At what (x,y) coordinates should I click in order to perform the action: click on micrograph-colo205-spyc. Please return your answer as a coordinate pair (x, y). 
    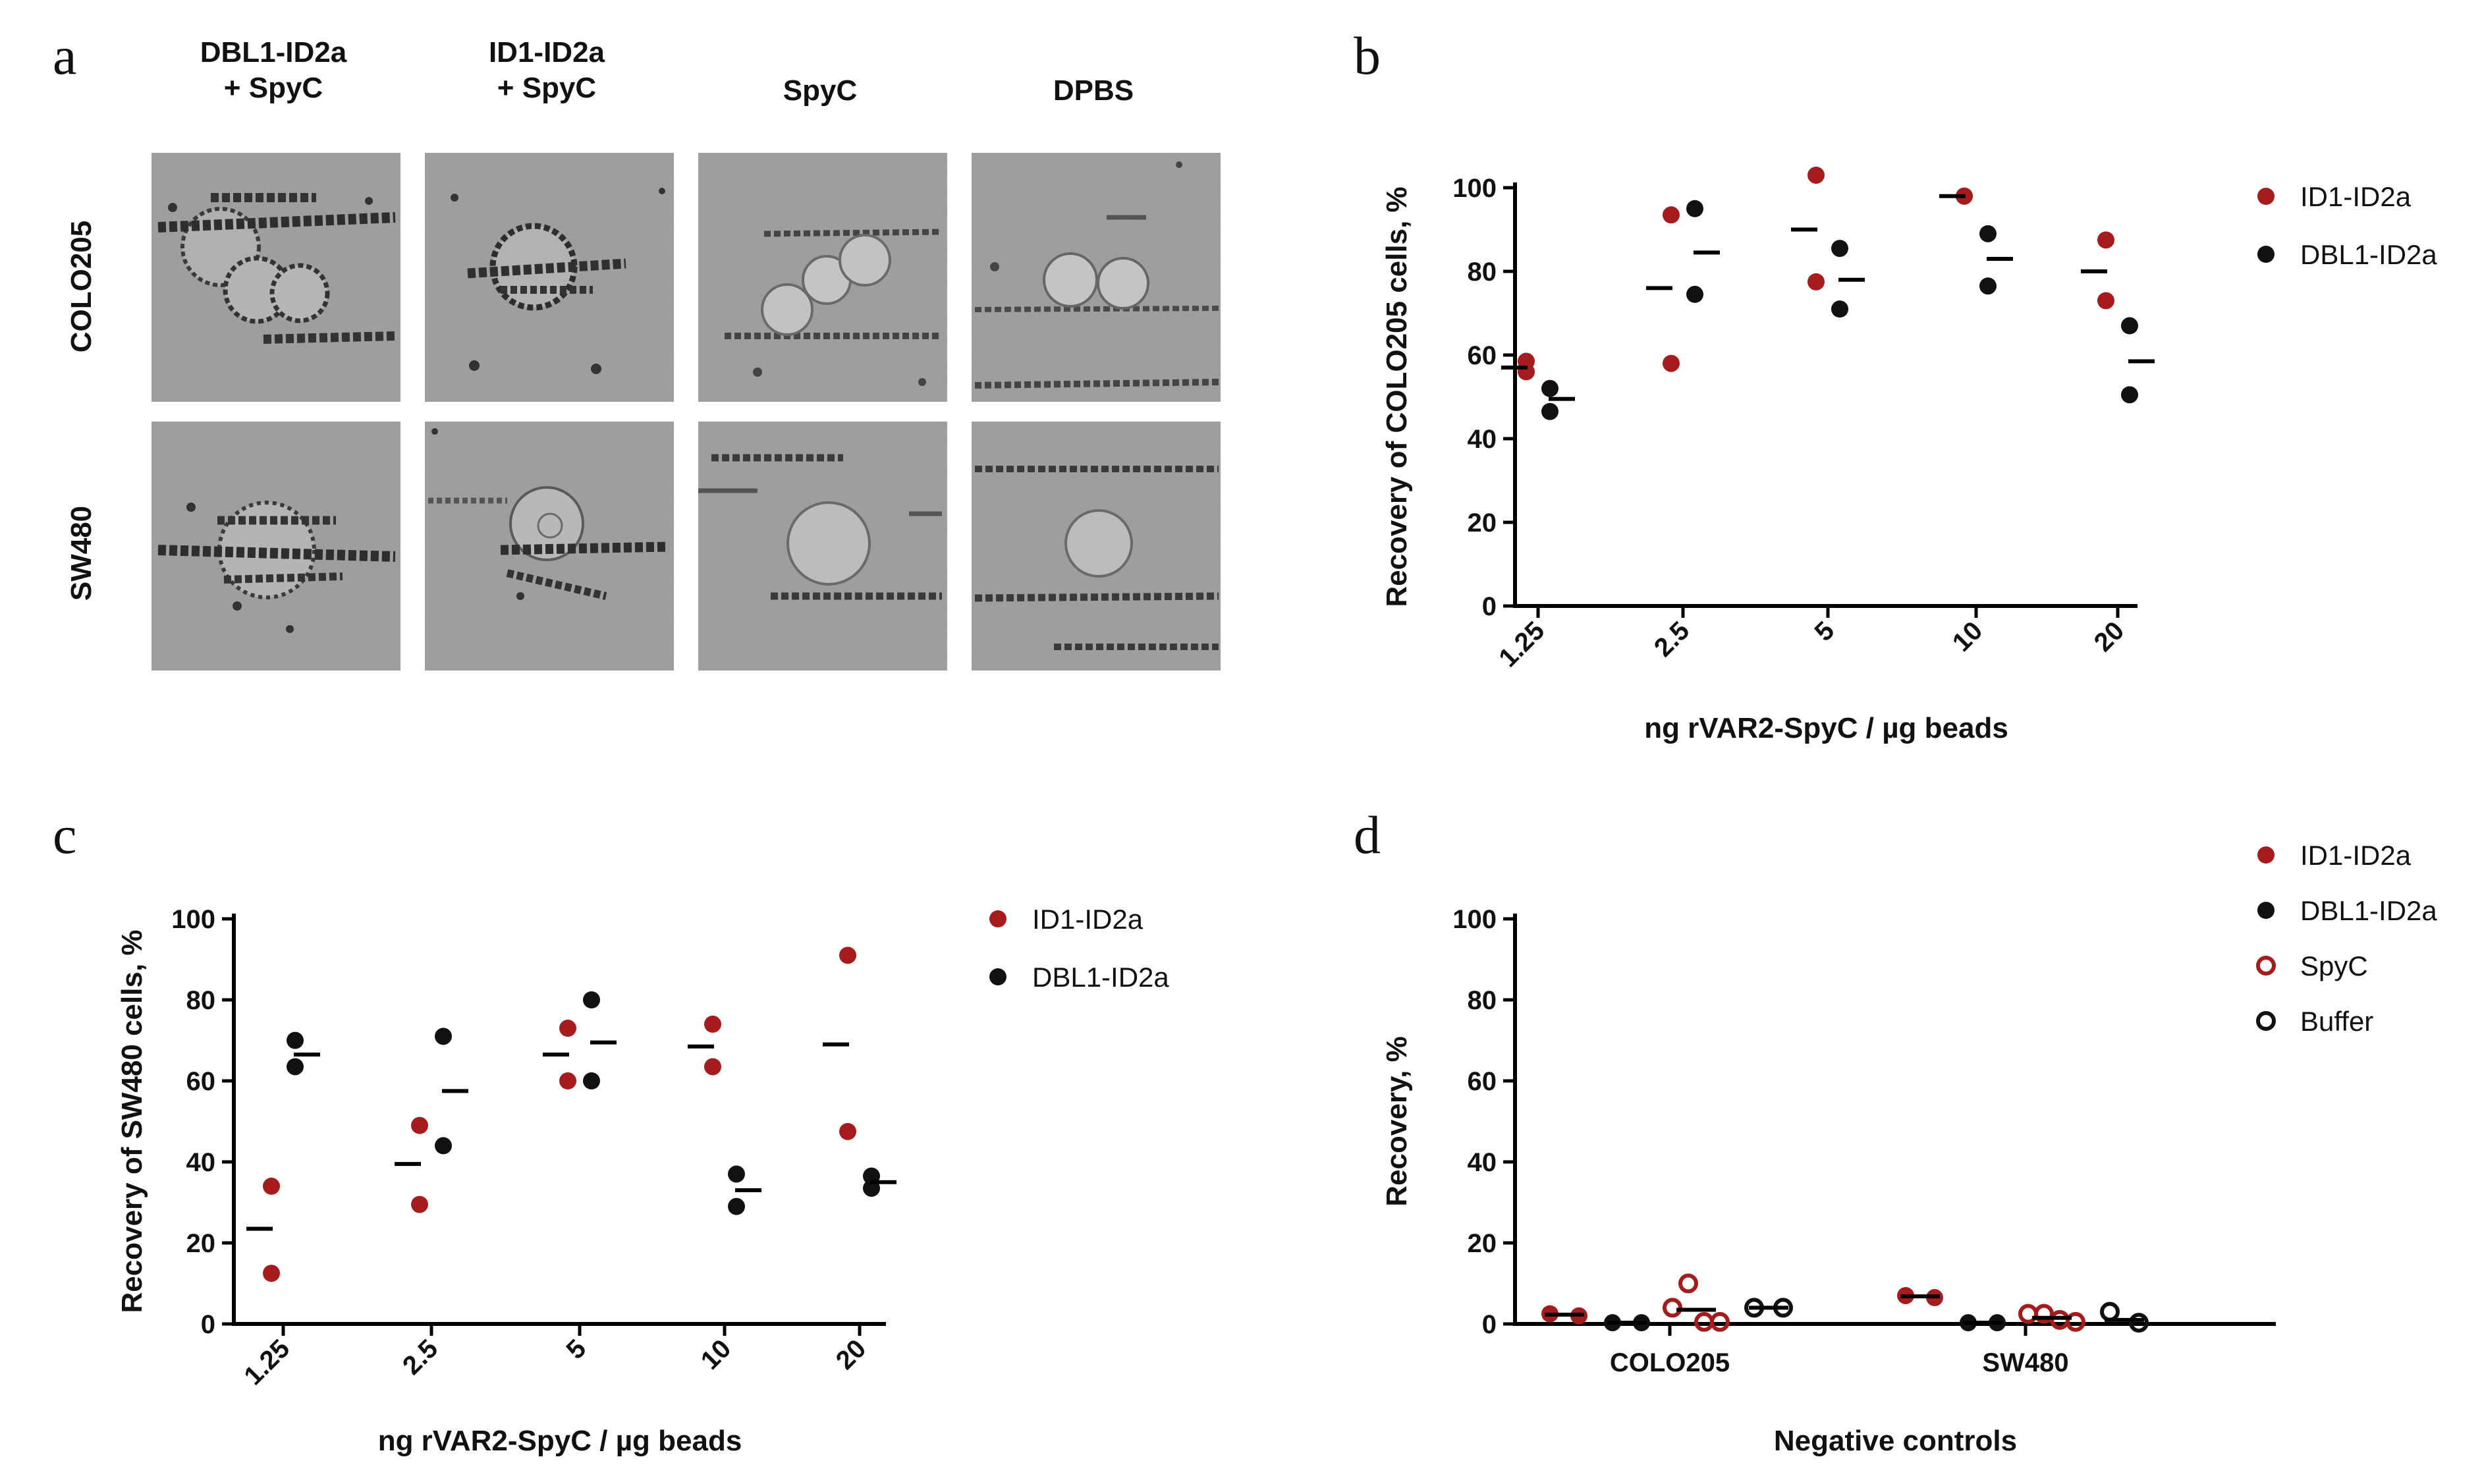
    Looking at the image, I should click on (822, 277).